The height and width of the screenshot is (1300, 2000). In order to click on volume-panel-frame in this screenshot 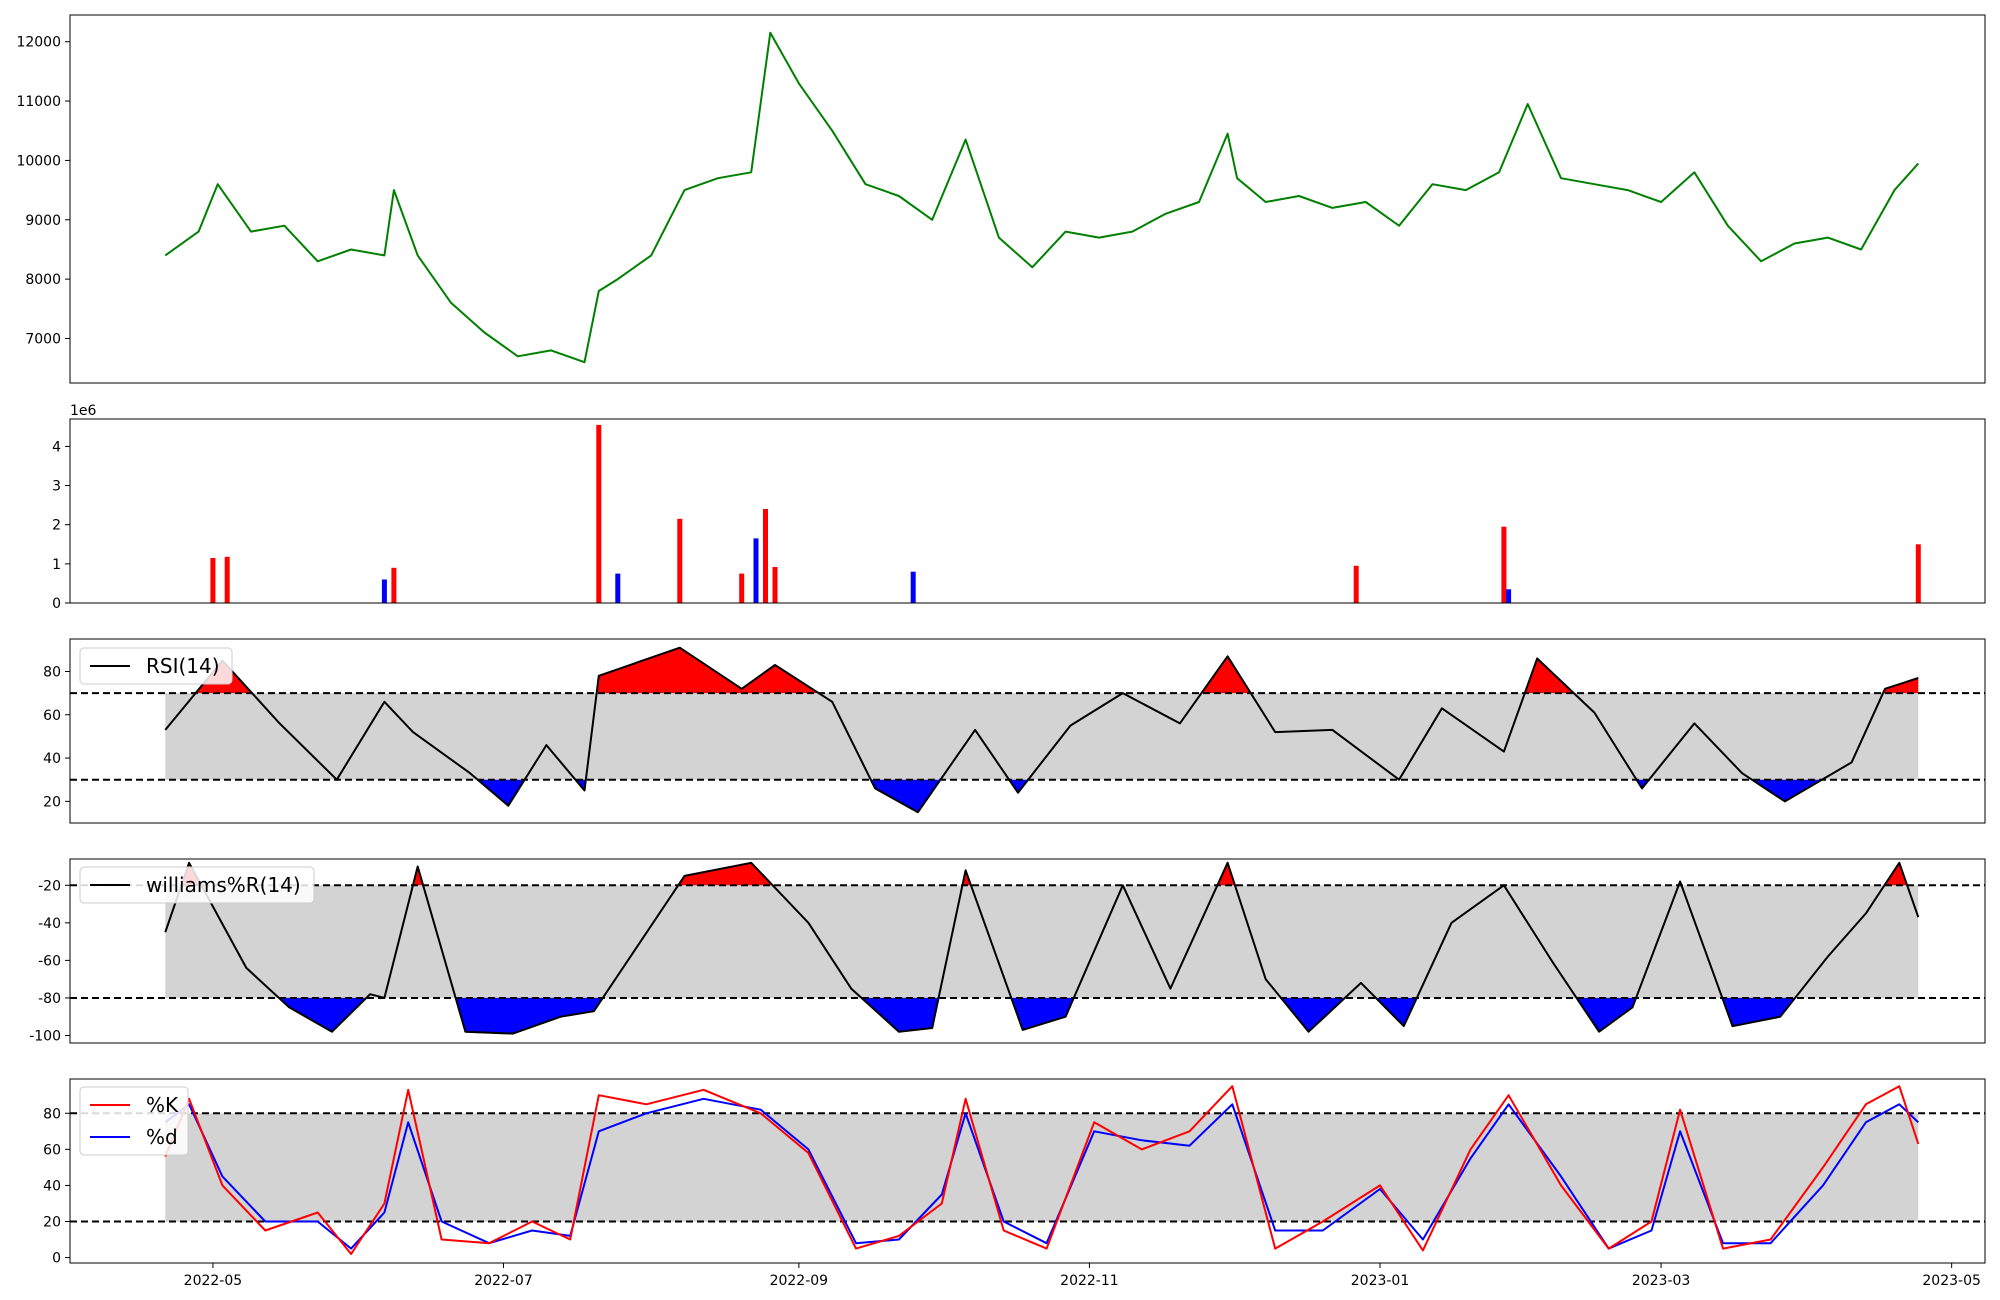, I will do `click(1027, 511)`.